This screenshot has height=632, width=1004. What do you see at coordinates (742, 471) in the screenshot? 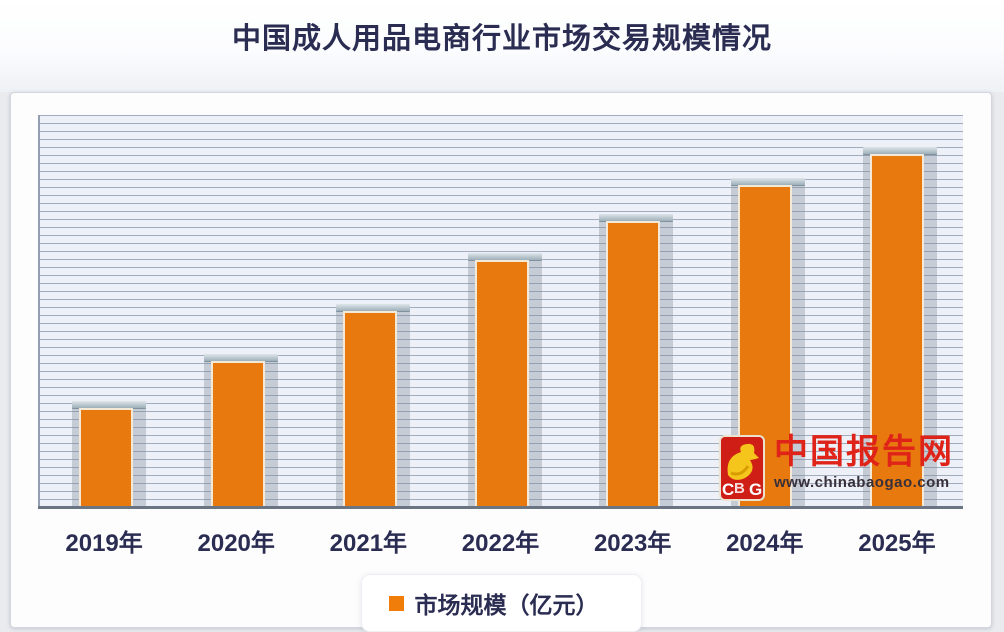
I see `bird-icon: B C G` at bounding box center [742, 471].